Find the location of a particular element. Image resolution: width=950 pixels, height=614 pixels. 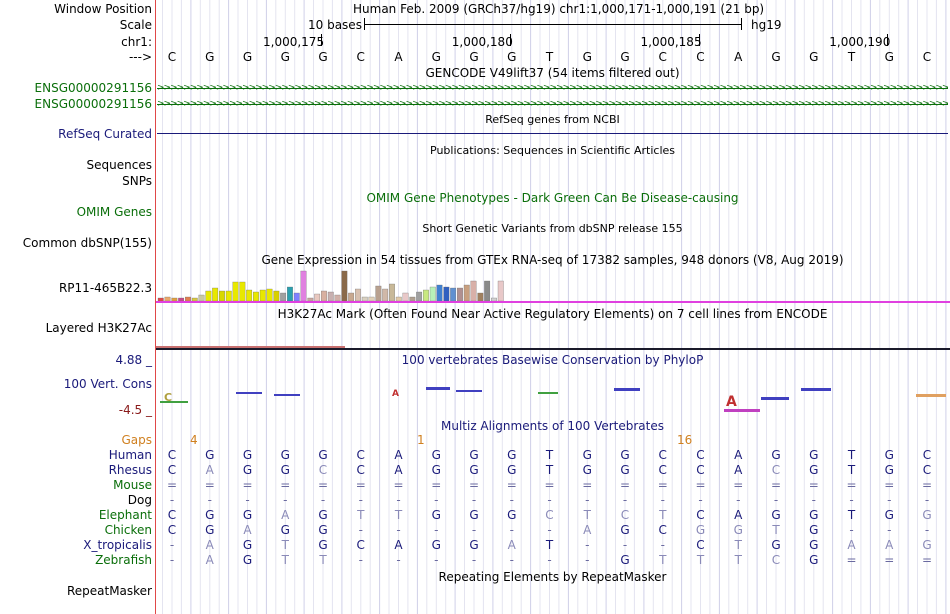

gtex-expression-chart is located at coordinates (356, 285).